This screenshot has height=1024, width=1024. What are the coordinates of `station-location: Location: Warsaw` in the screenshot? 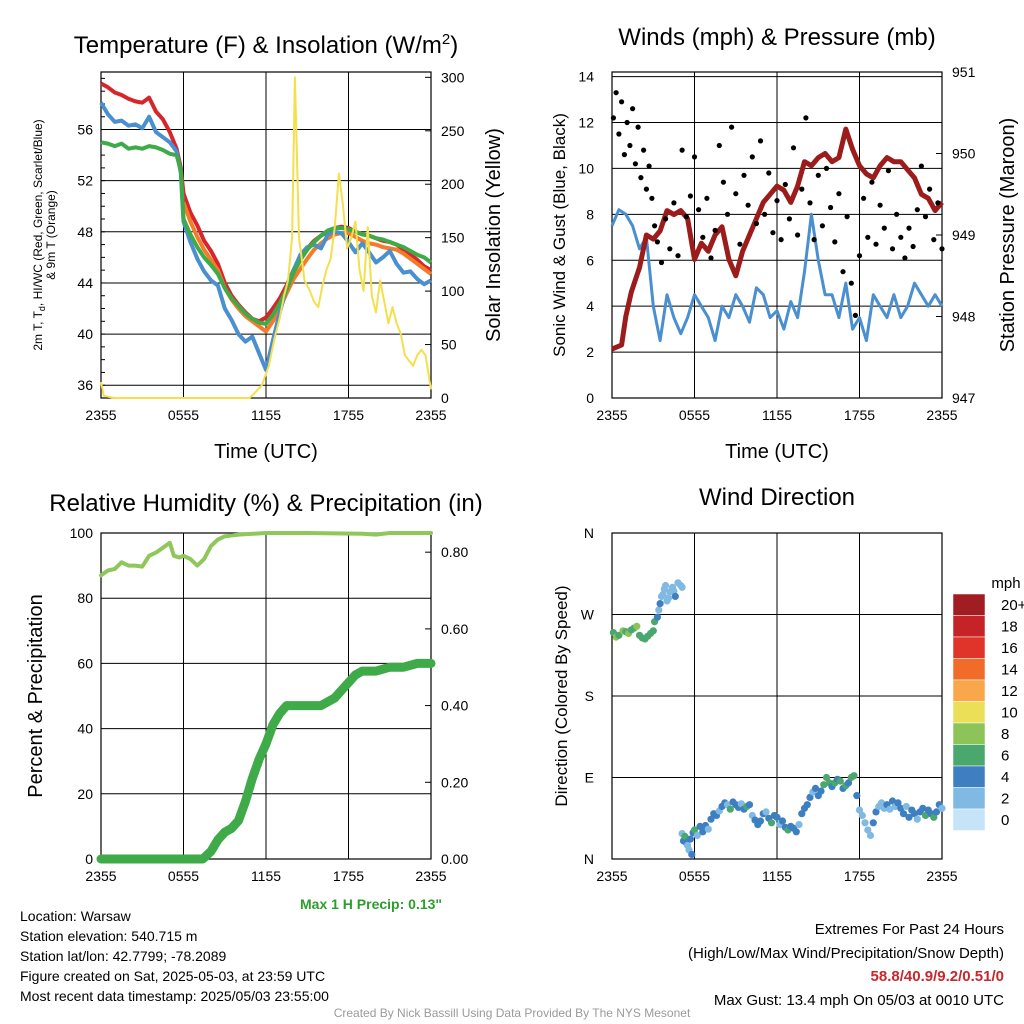 It's located at (75, 916).